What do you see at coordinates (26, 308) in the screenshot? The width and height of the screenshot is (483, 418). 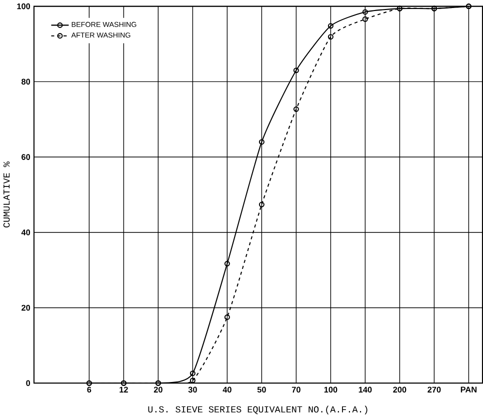 I see `y-tick-label: 20` at bounding box center [26, 308].